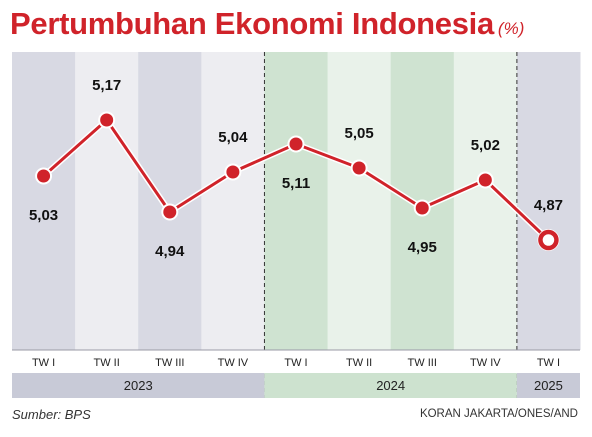 The width and height of the screenshot is (592, 437). I want to click on chart-title: Pertumbuhan Ekonomi Indonesia (%), so click(267, 24).